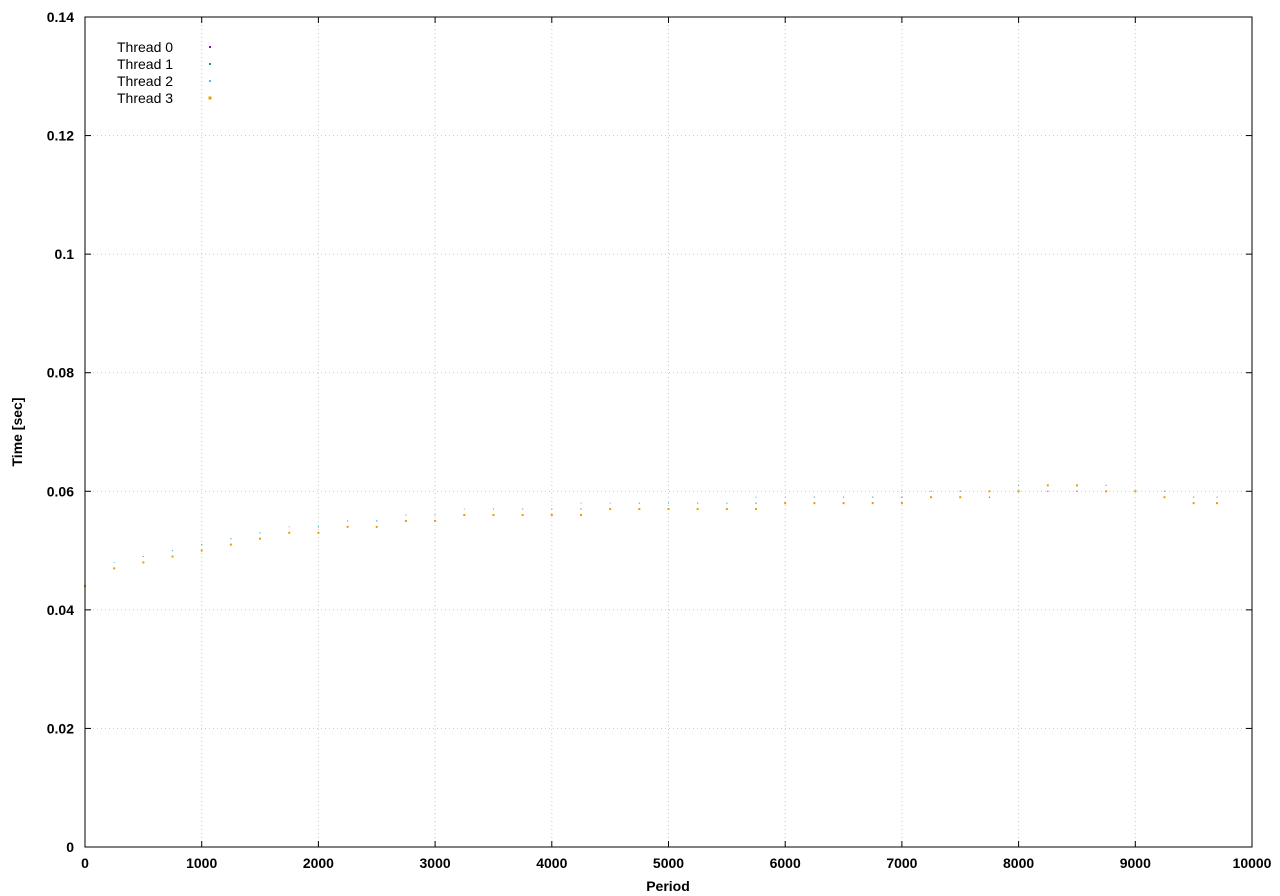  Describe the element at coordinates (60, 432) in the screenshot. I see `y-tick-labels: 0 0.02 0.04 0.06 0.08 0.1 0.12 0.14` at that location.